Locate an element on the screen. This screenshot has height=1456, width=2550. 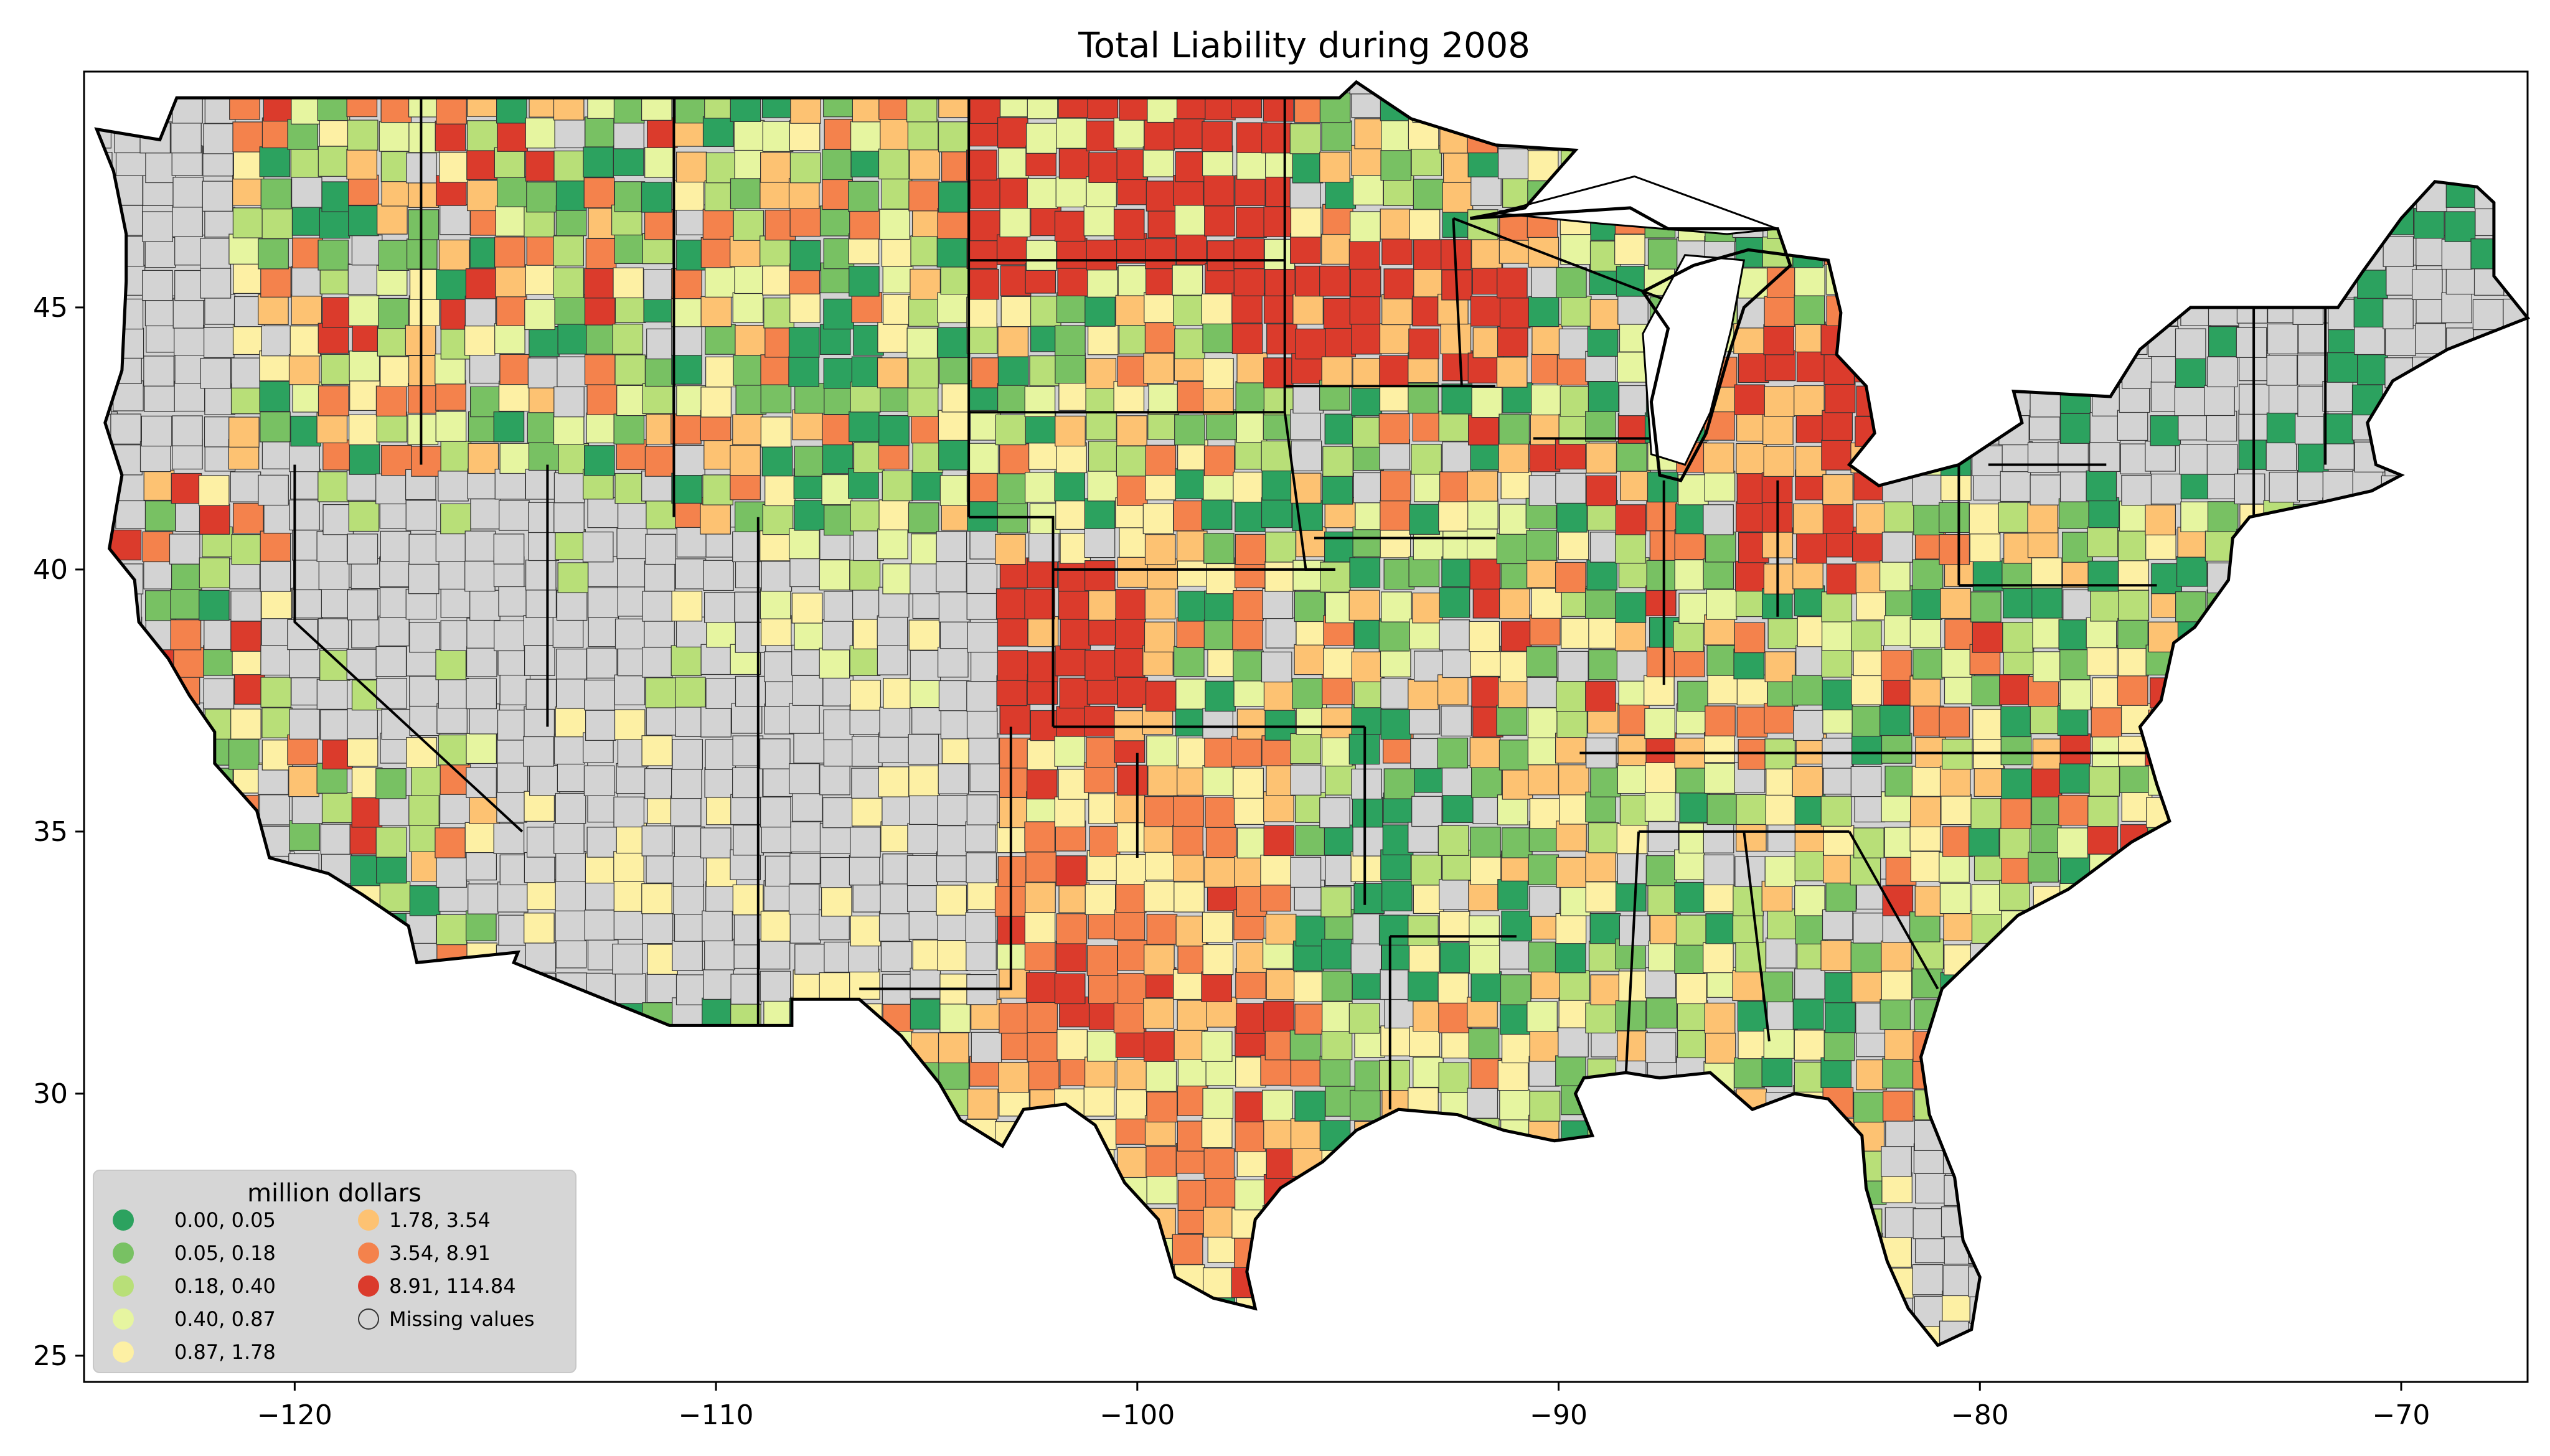
lake is located at coordinates (1636, 205).